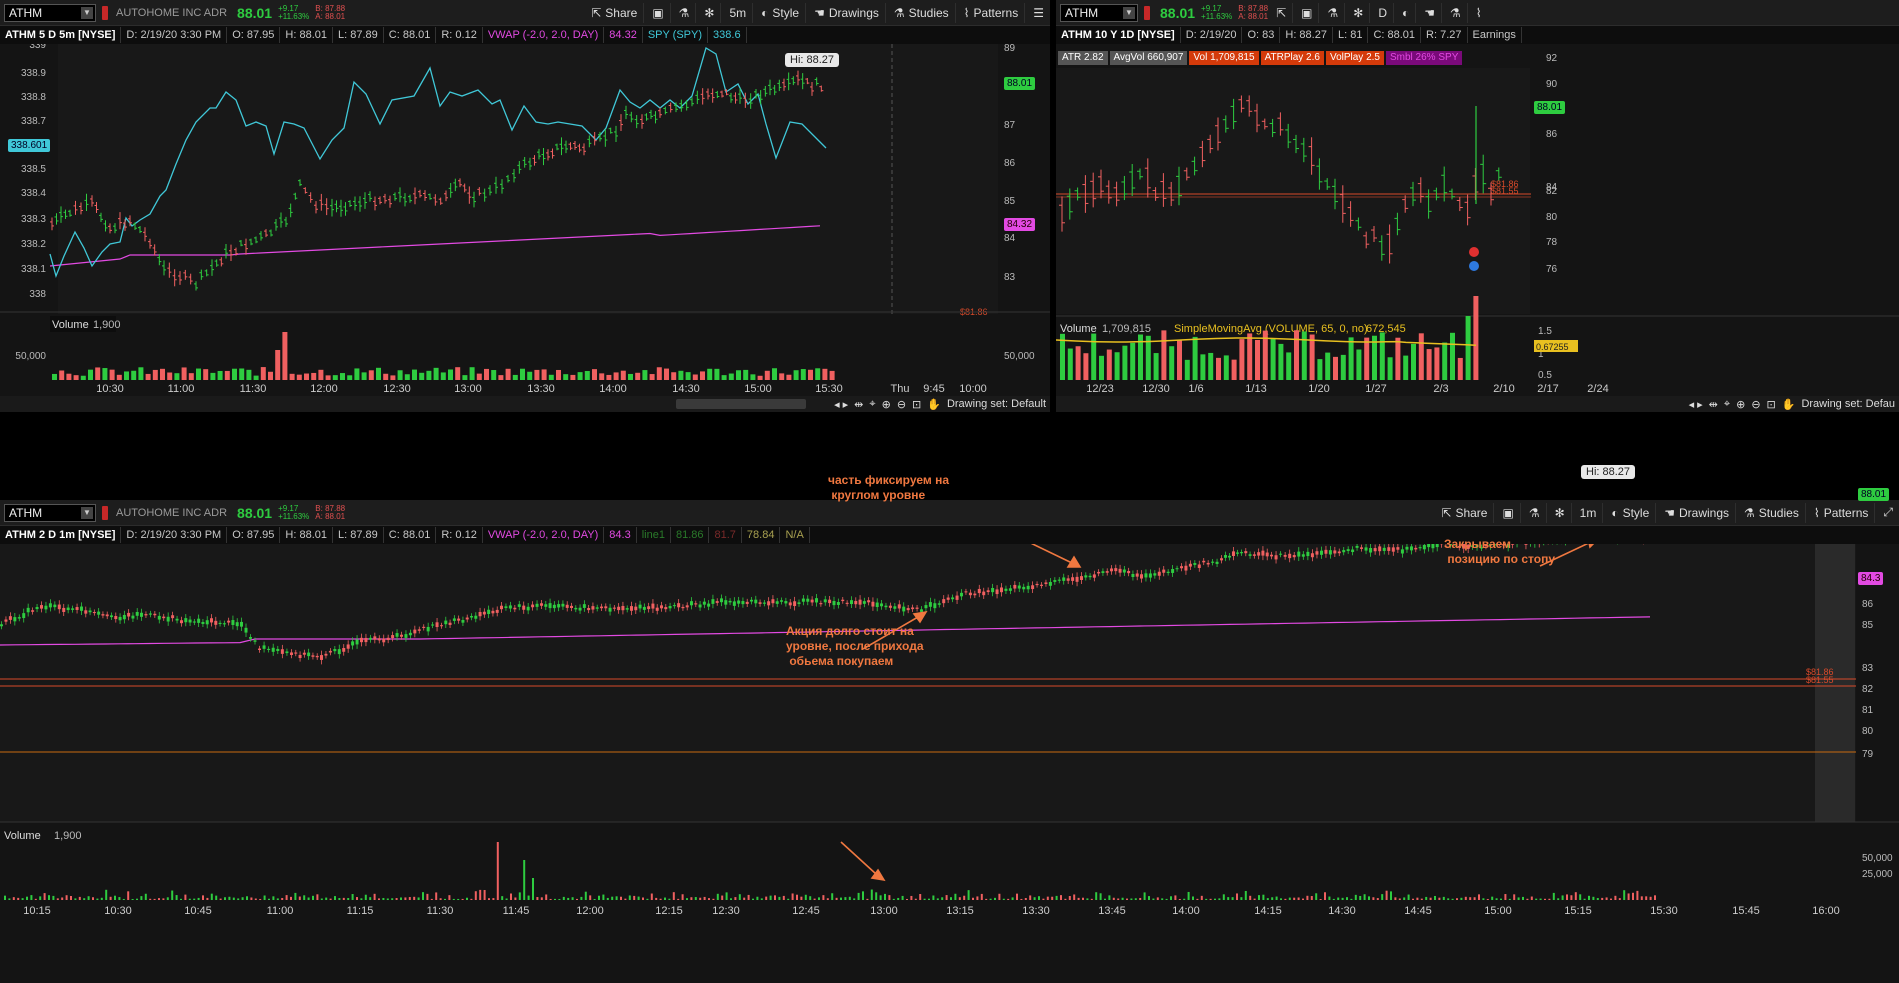 This screenshot has height=983, width=1899. What do you see at coordinates (996, 404) in the screenshot?
I see `drawing-set: Drawing set: Default` at bounding box center [996, 404].